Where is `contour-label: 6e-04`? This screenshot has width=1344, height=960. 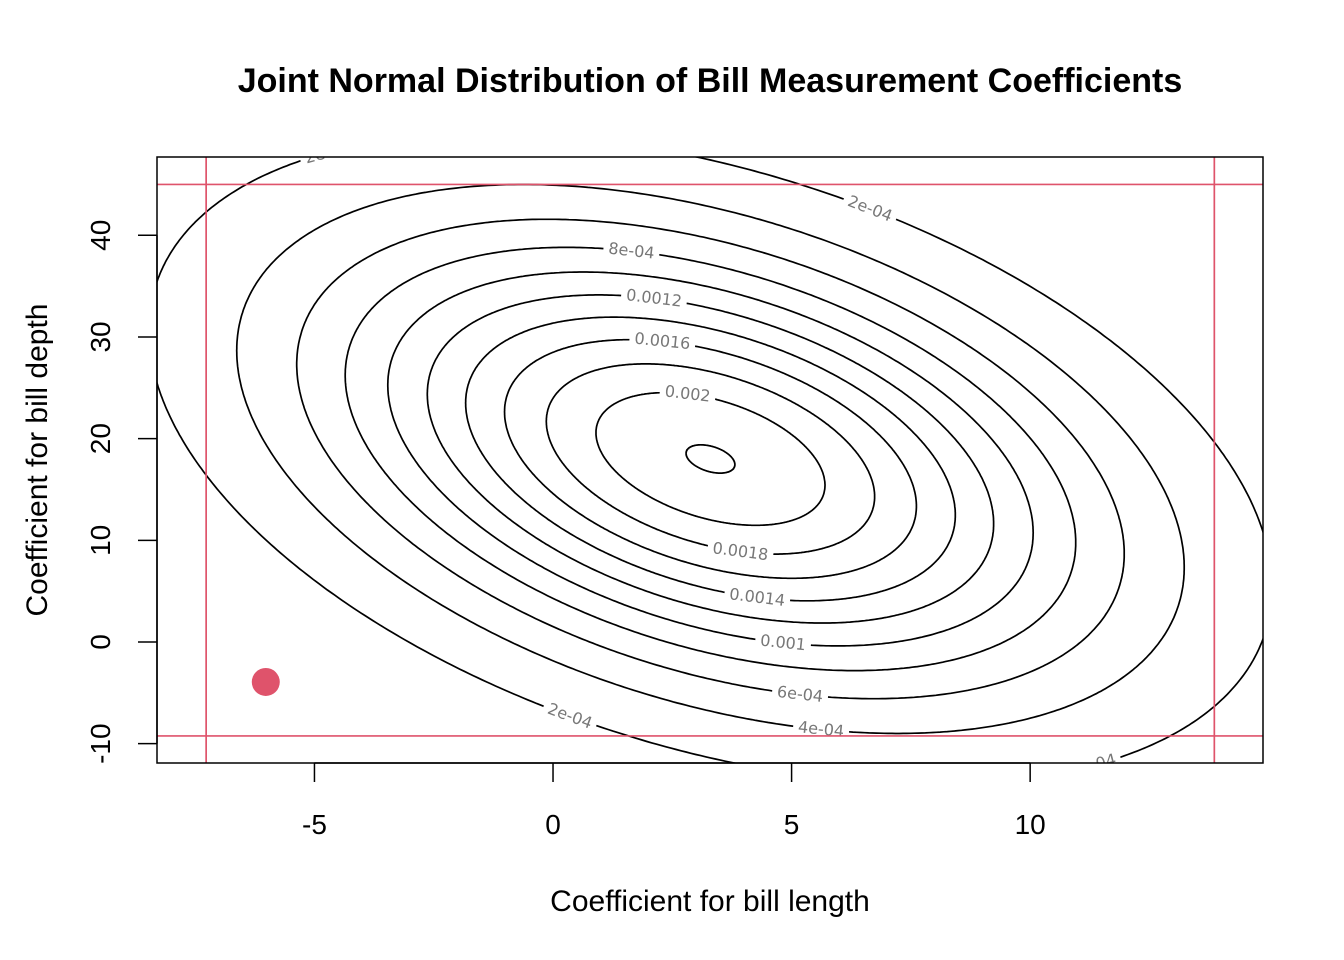 contour-label: 6e-04 is located at coordinates (800, 694).